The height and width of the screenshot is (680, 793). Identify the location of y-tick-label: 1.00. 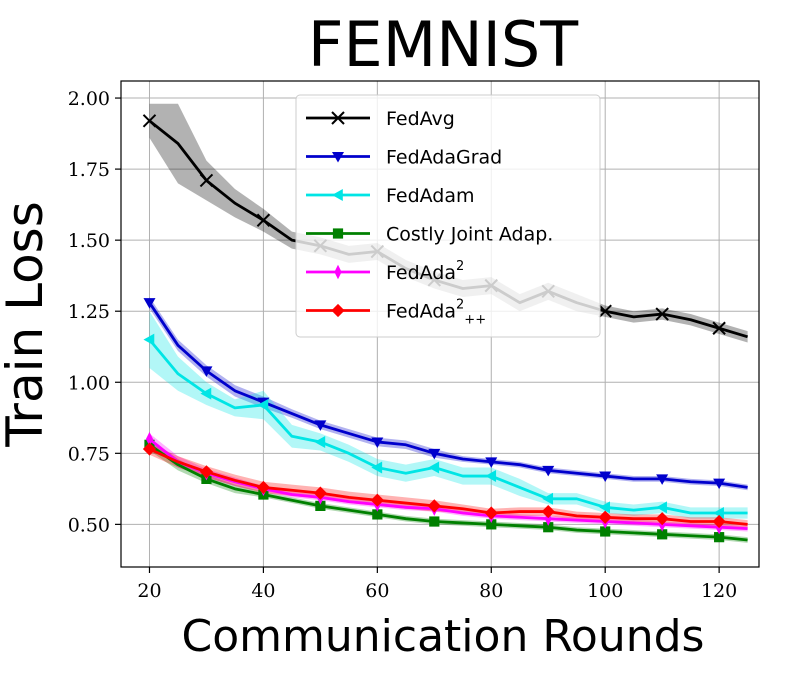
(89, 383).